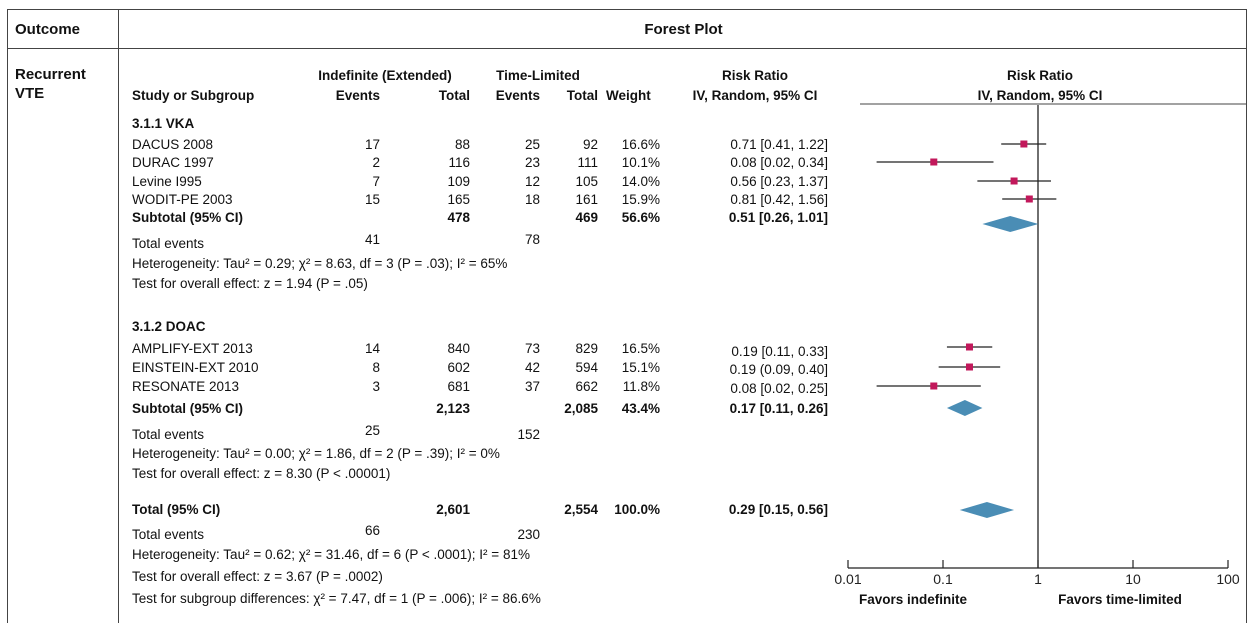  I want to click on study-events-time-limited: 73, so click(532, 348).